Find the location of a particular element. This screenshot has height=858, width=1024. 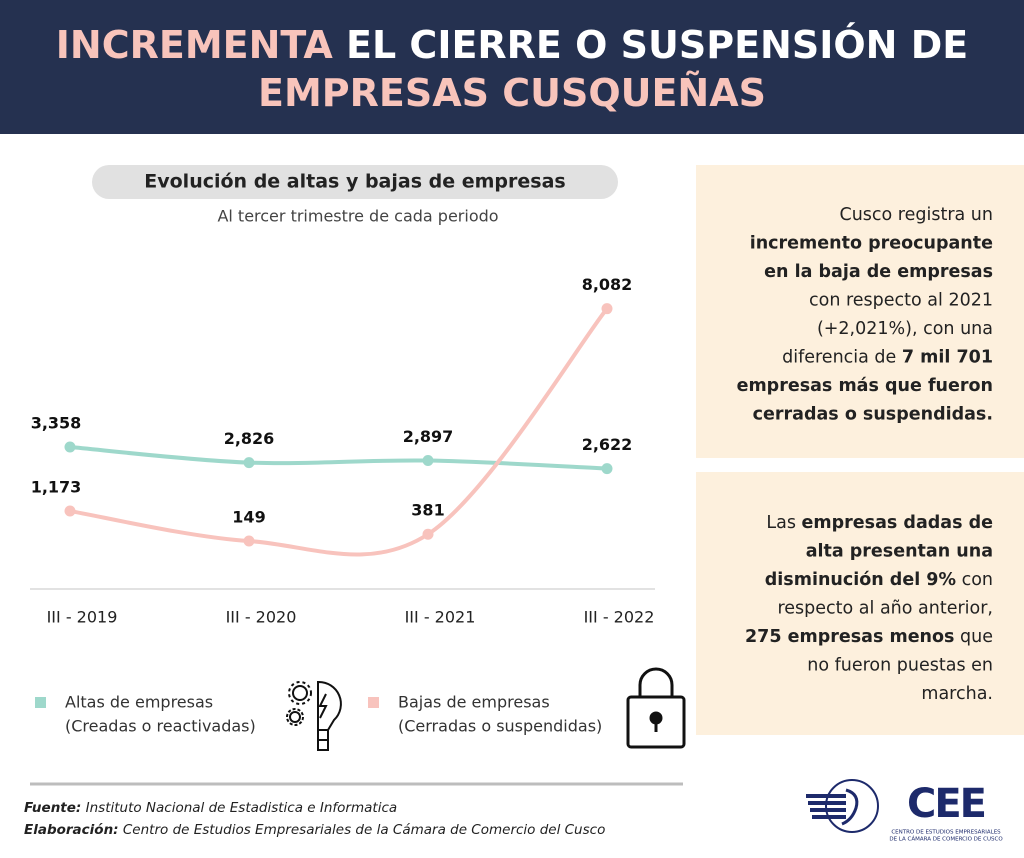

panel-text: Las is located at coordinates (783, 523).